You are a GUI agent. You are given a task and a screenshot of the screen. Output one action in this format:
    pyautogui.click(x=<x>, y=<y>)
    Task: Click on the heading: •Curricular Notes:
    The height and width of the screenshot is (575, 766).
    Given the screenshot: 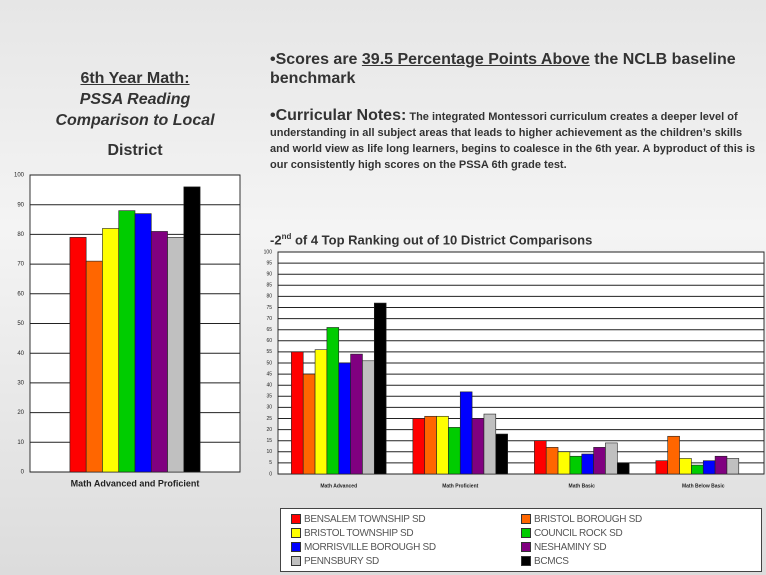 What is the action you would take?
    pyautogui.click(x=338, y=115)
    